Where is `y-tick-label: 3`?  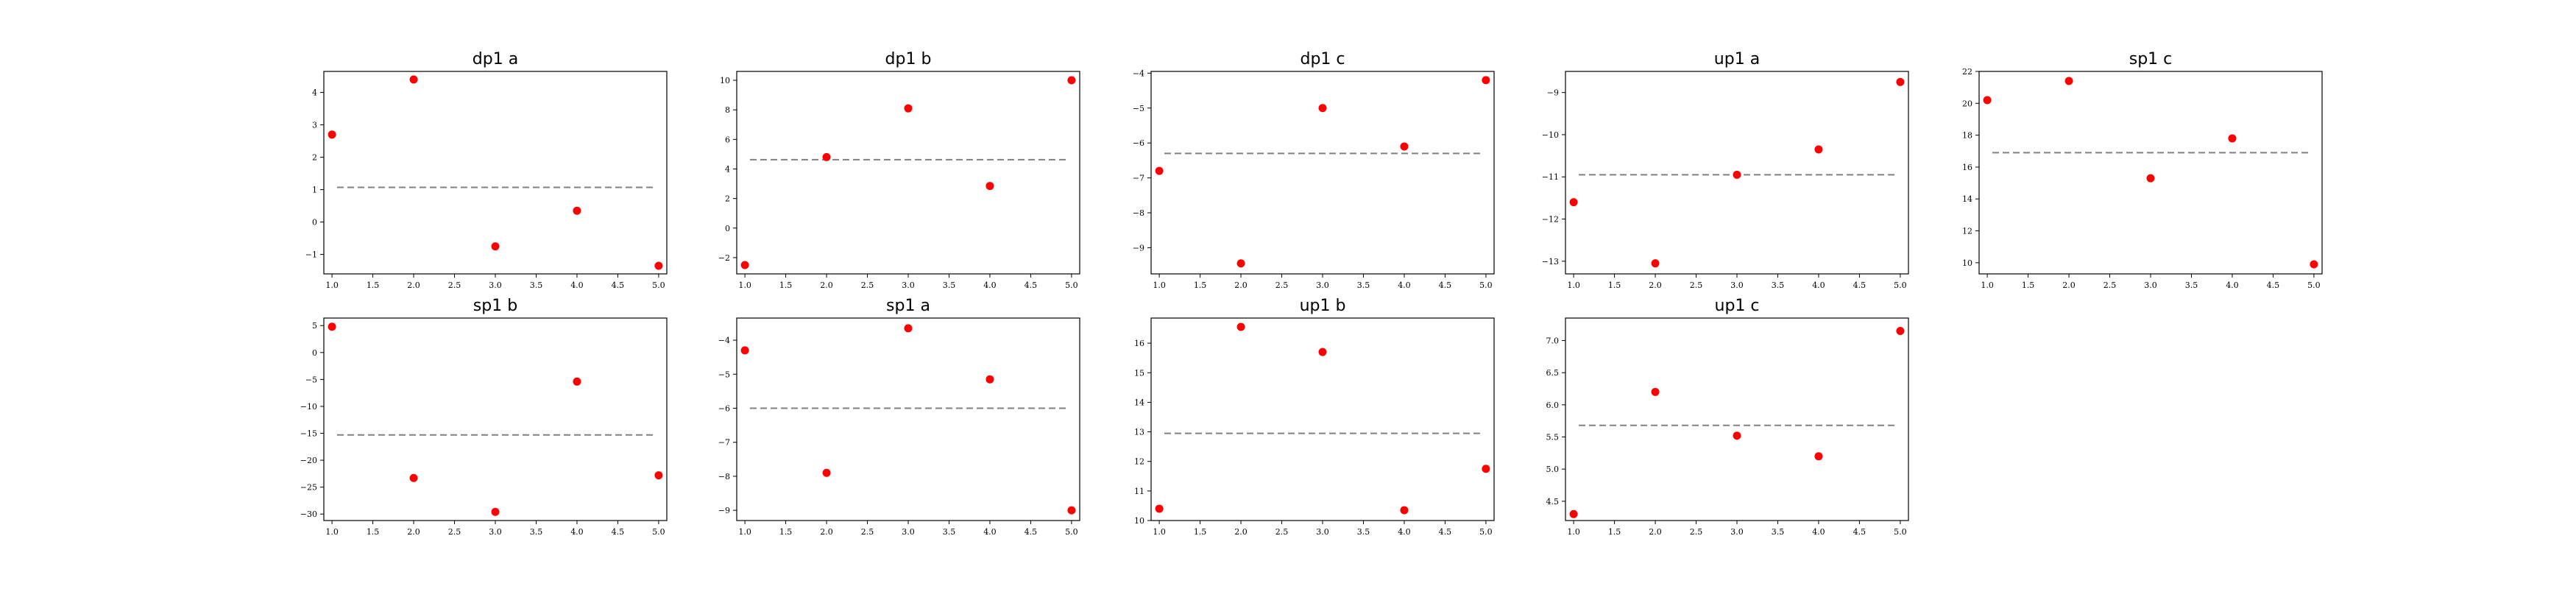
y-tick-label: 3 is located at coordinates (314, 125).